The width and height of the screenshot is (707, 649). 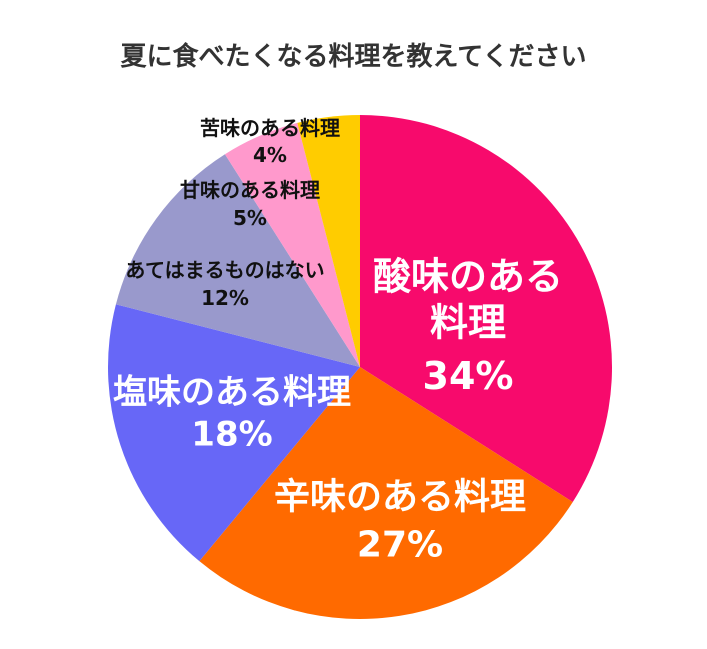 I want to click on slice-label: あてはまるものはない, so click(x=225, y=270).